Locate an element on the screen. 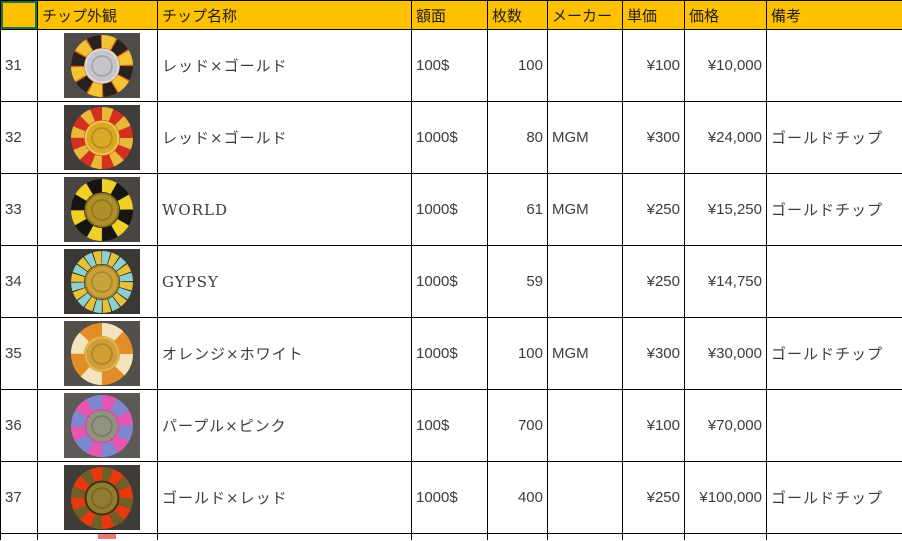 The image size is (902, 541). header-row: チップ外観 チップ名称 額面 枚数 メーカー 単価 価格 備考 is located at coordinates (451, 15).